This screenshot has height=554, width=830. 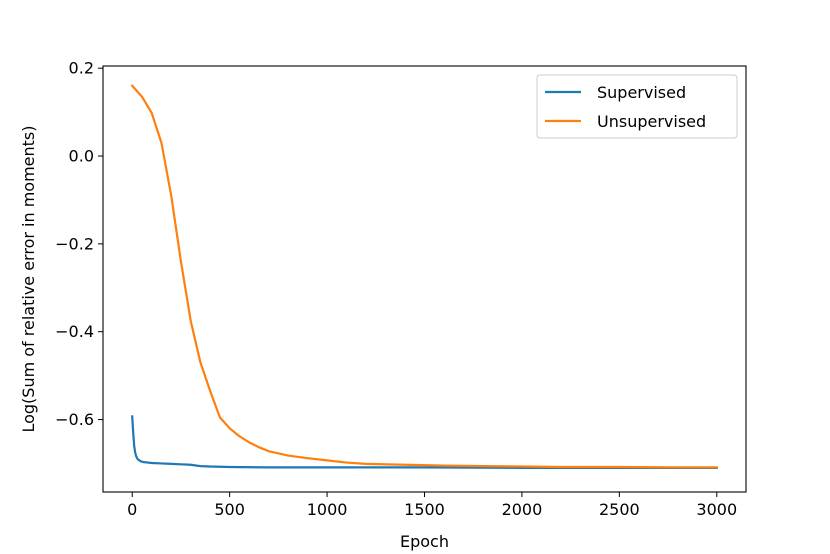 I want to click on x-axis-label: Epoch, so click(x=424, y=541).